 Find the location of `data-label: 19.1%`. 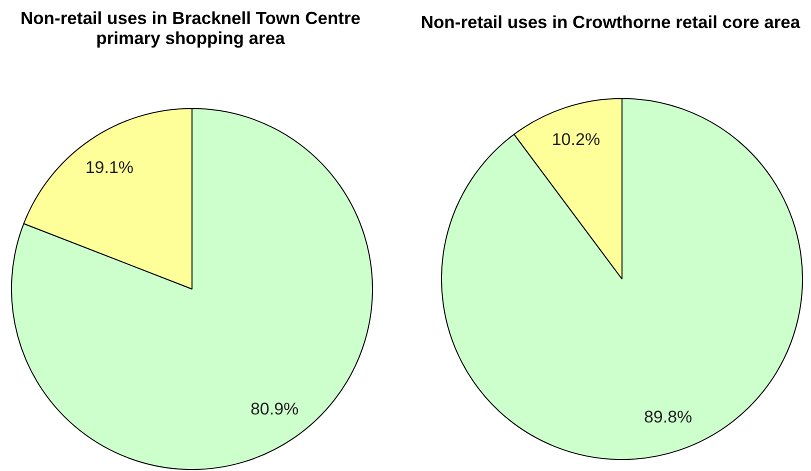

data-label: 19.1% is located at coordinates (109, 168).